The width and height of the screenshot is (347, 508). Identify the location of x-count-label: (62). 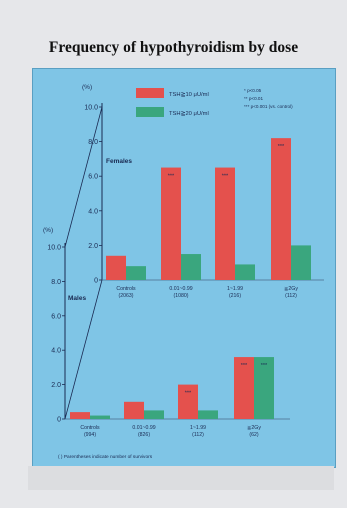
(253, 435).